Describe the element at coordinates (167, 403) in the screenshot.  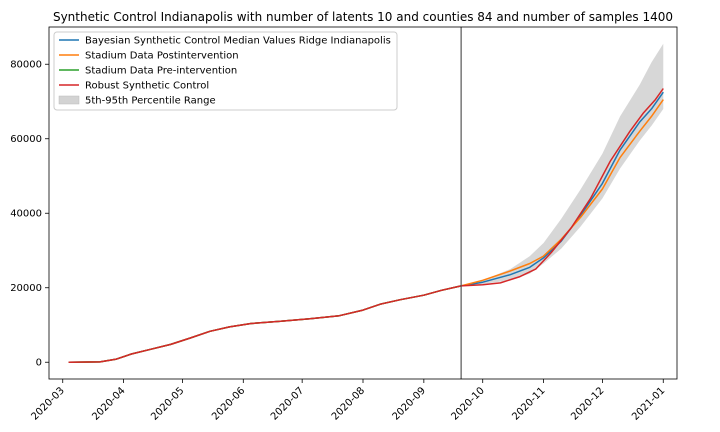
I see `x-tick-label: 2020-05` at that location.